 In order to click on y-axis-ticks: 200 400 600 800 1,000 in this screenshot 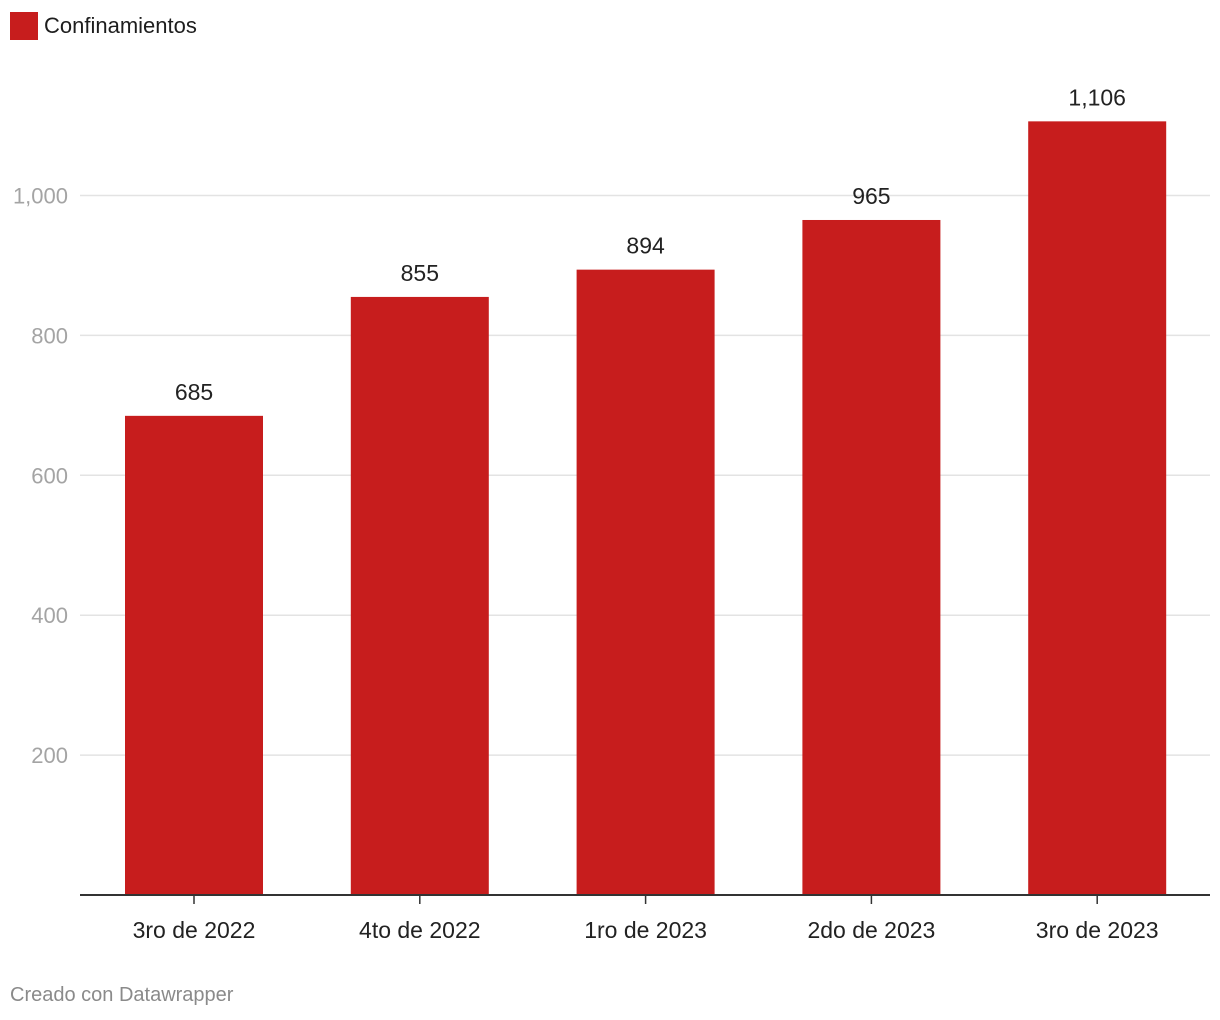, I will do `click(40, 476)`.